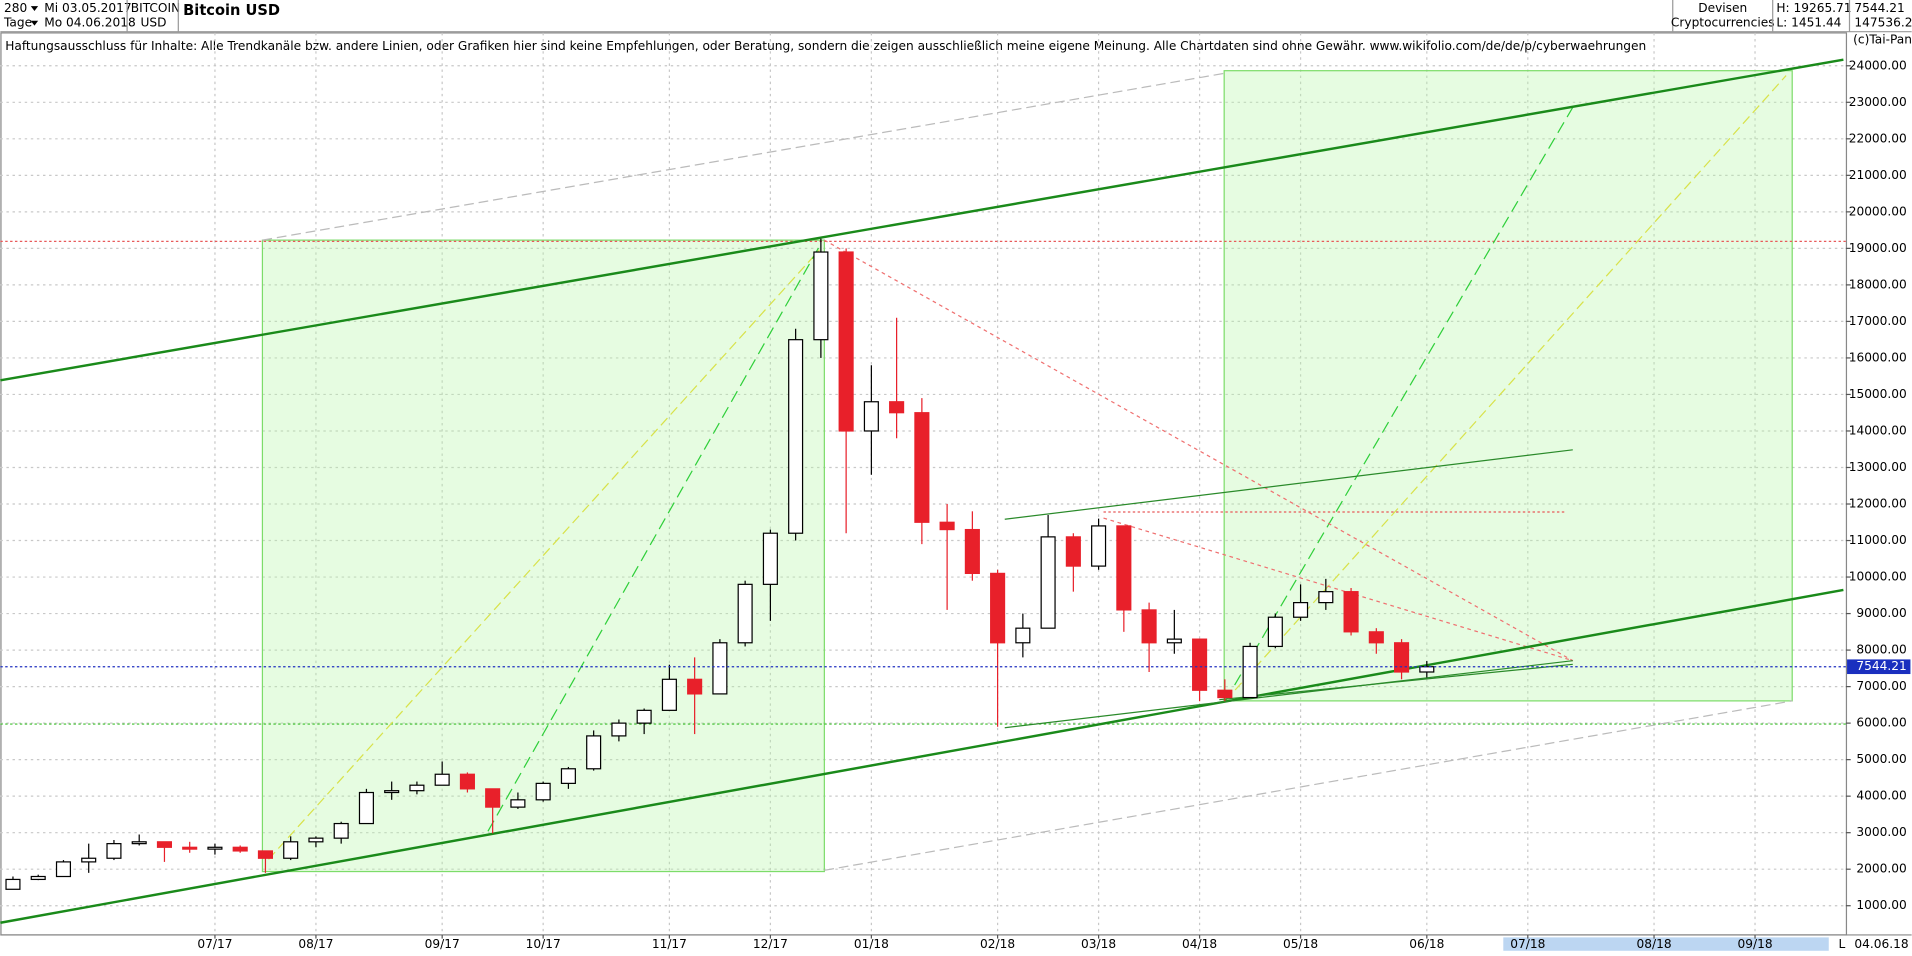  I want to click on last: 7544.21, so click(1879, 8).